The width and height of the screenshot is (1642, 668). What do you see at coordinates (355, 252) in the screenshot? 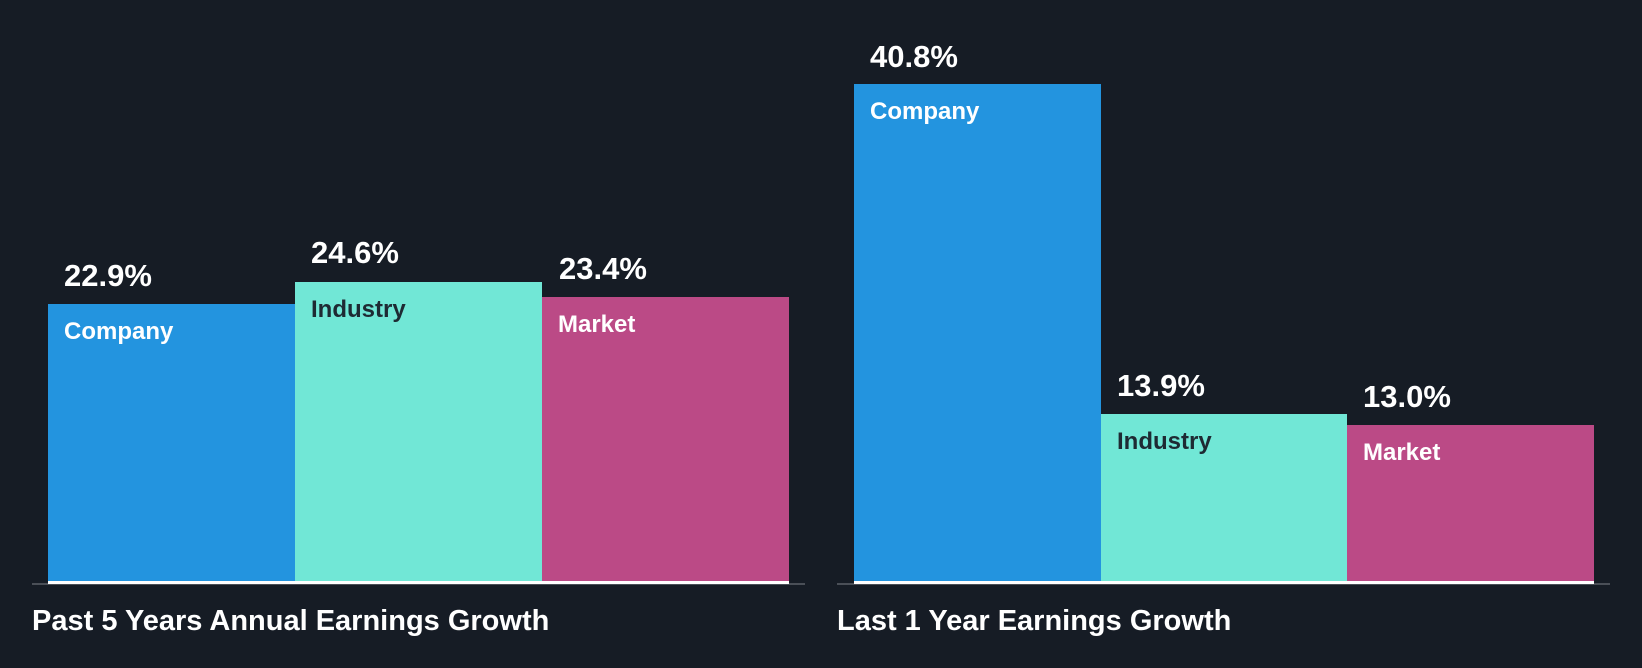
I see `value-label: 24.6%` at bounding box center [355, 252].